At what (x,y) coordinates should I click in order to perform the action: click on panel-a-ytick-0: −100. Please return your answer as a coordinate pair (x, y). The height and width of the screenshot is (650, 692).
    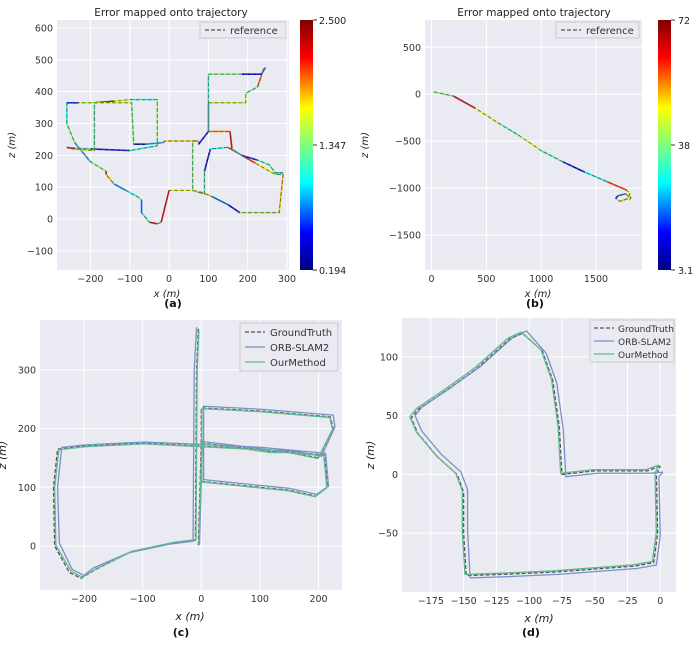
    Looking at the image, I should click on (40, 251).